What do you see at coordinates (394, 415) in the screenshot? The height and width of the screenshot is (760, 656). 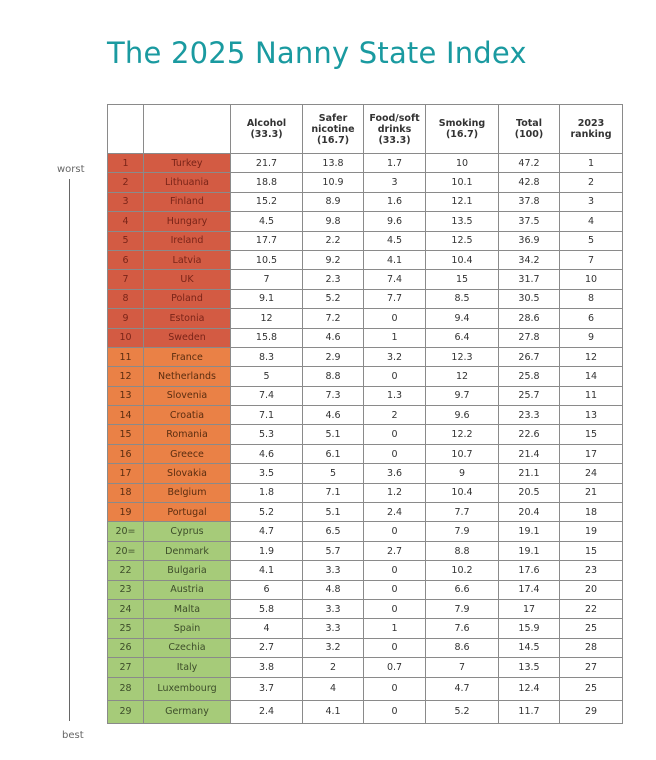 I see `food-cell: 2` at bounding box center [394, 415].